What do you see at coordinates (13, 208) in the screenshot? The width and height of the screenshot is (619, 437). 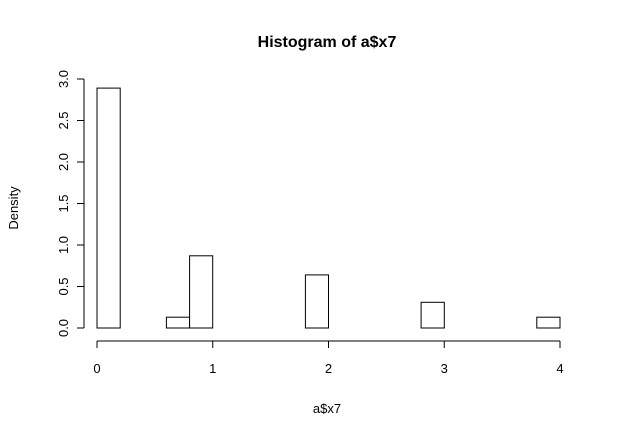 I see `y-axis-label: Density` at bounding box center [13, 208].